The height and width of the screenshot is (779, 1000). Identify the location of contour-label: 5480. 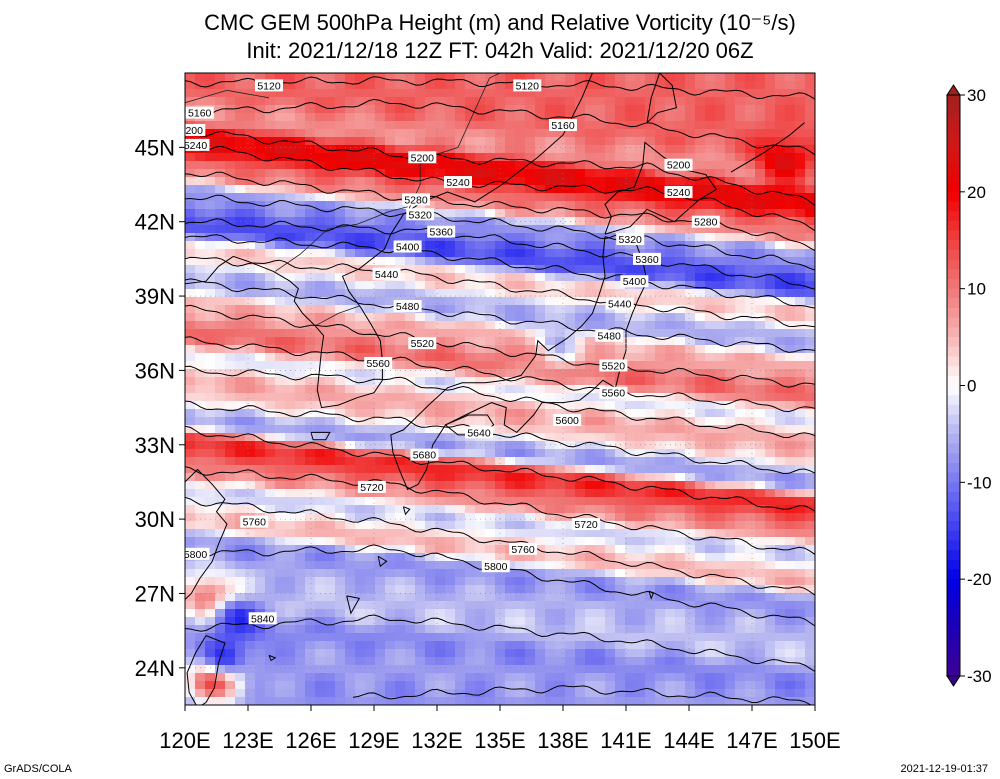
(408, 307).